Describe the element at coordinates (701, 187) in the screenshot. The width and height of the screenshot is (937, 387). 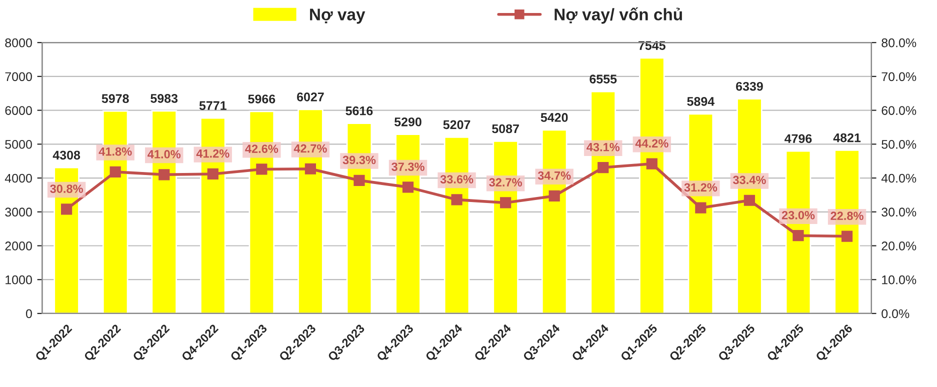
I see `data-label: 31.2%` at that location.